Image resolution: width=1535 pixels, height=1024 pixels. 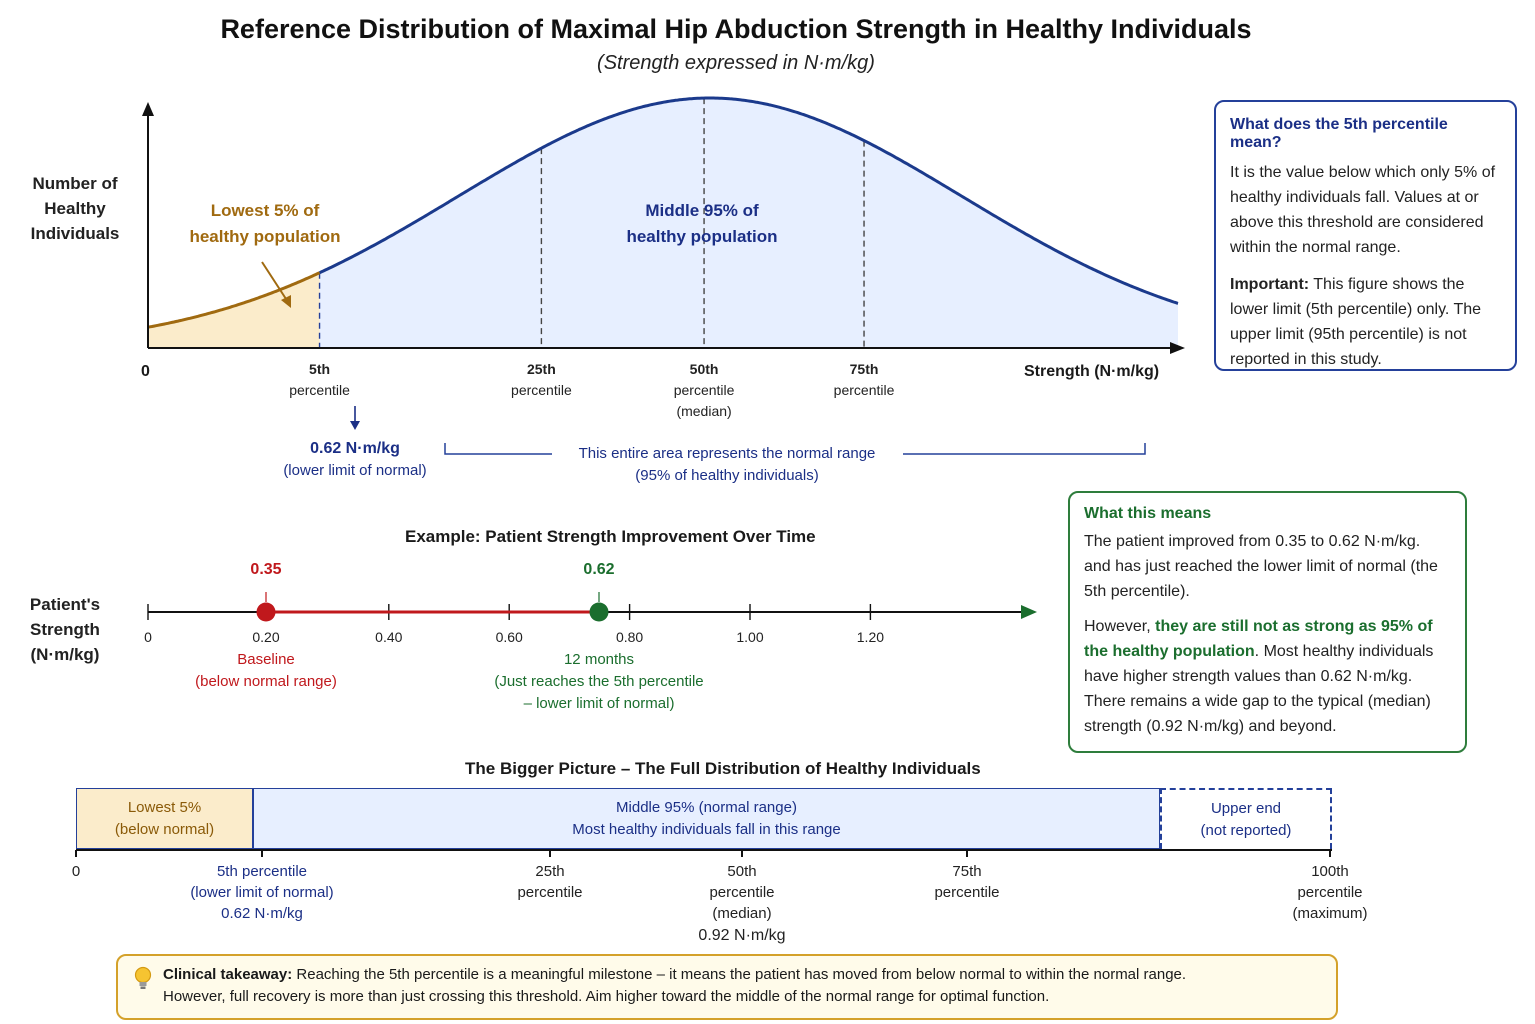 I want to click on x-axis-origin-label: 0, so click(x=145, y=371).